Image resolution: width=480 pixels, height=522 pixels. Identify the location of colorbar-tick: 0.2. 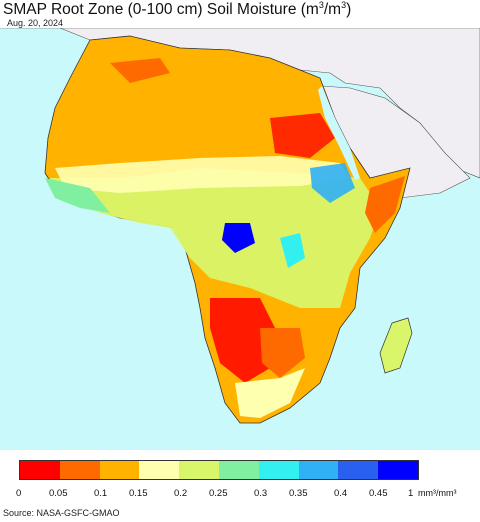
(181, 493).